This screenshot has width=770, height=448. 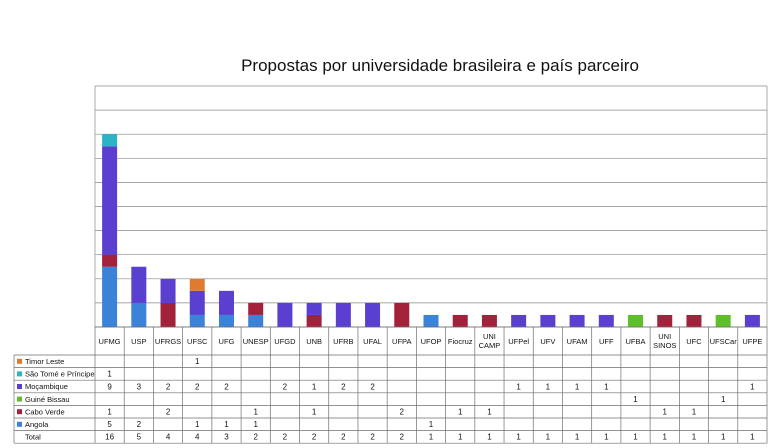 I want to click on bar-segment-ufscar-guin-bissau, so click(x=723, y=320).